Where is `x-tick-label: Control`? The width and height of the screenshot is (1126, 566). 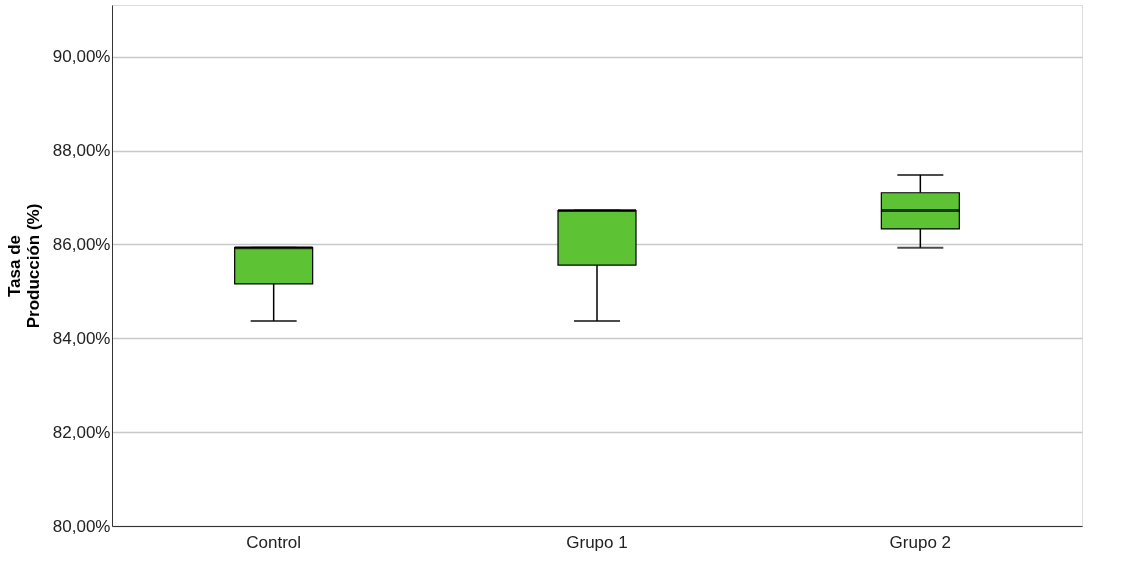
x-tick-label: Control is located at coordinates (274, 542).